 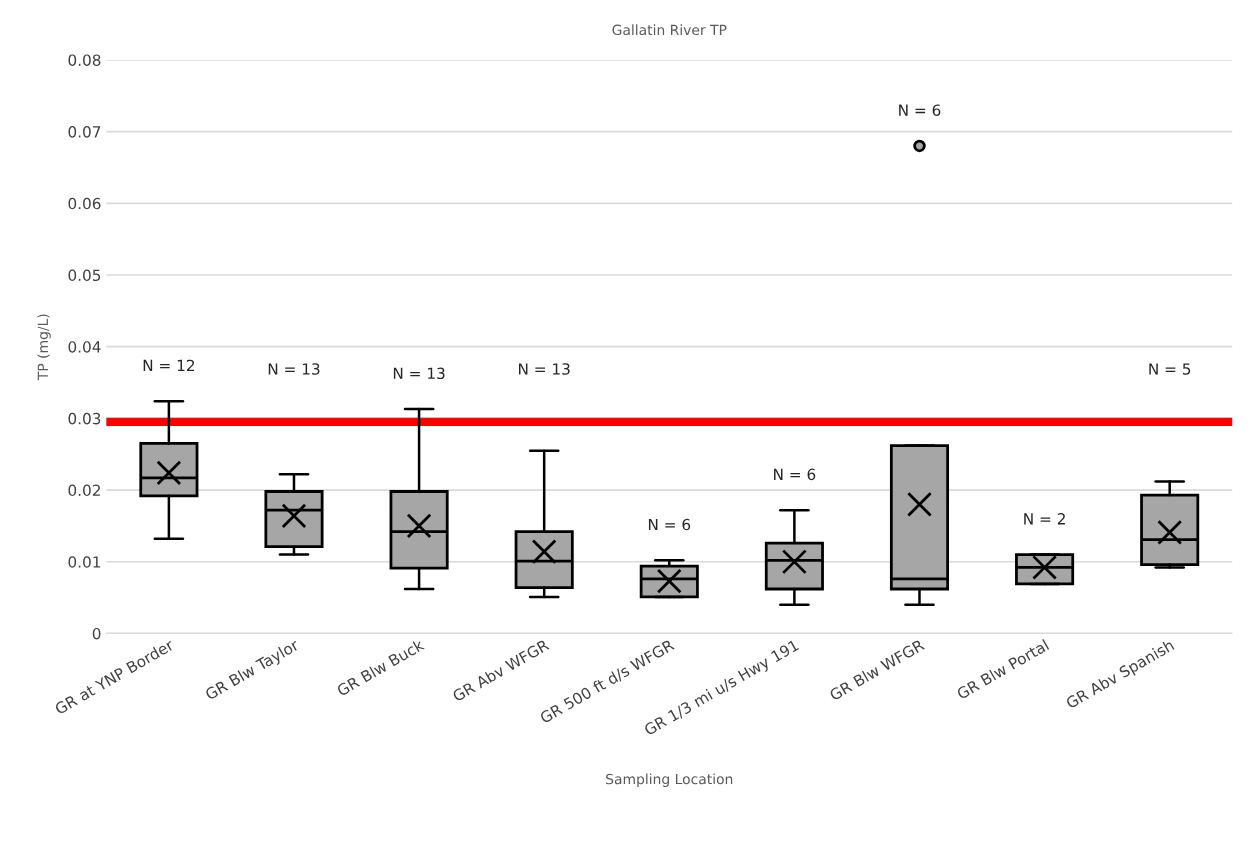 I want to click on y-tick-label: 0.07, so click(x=84, y=132).